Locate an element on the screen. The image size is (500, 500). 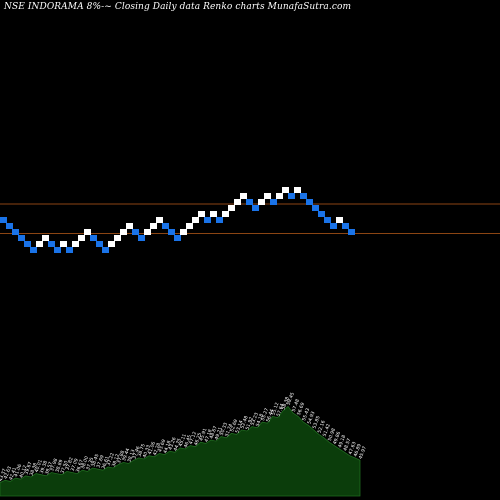
volume-value-label: 38.13 is located at coordinates (131, 456).